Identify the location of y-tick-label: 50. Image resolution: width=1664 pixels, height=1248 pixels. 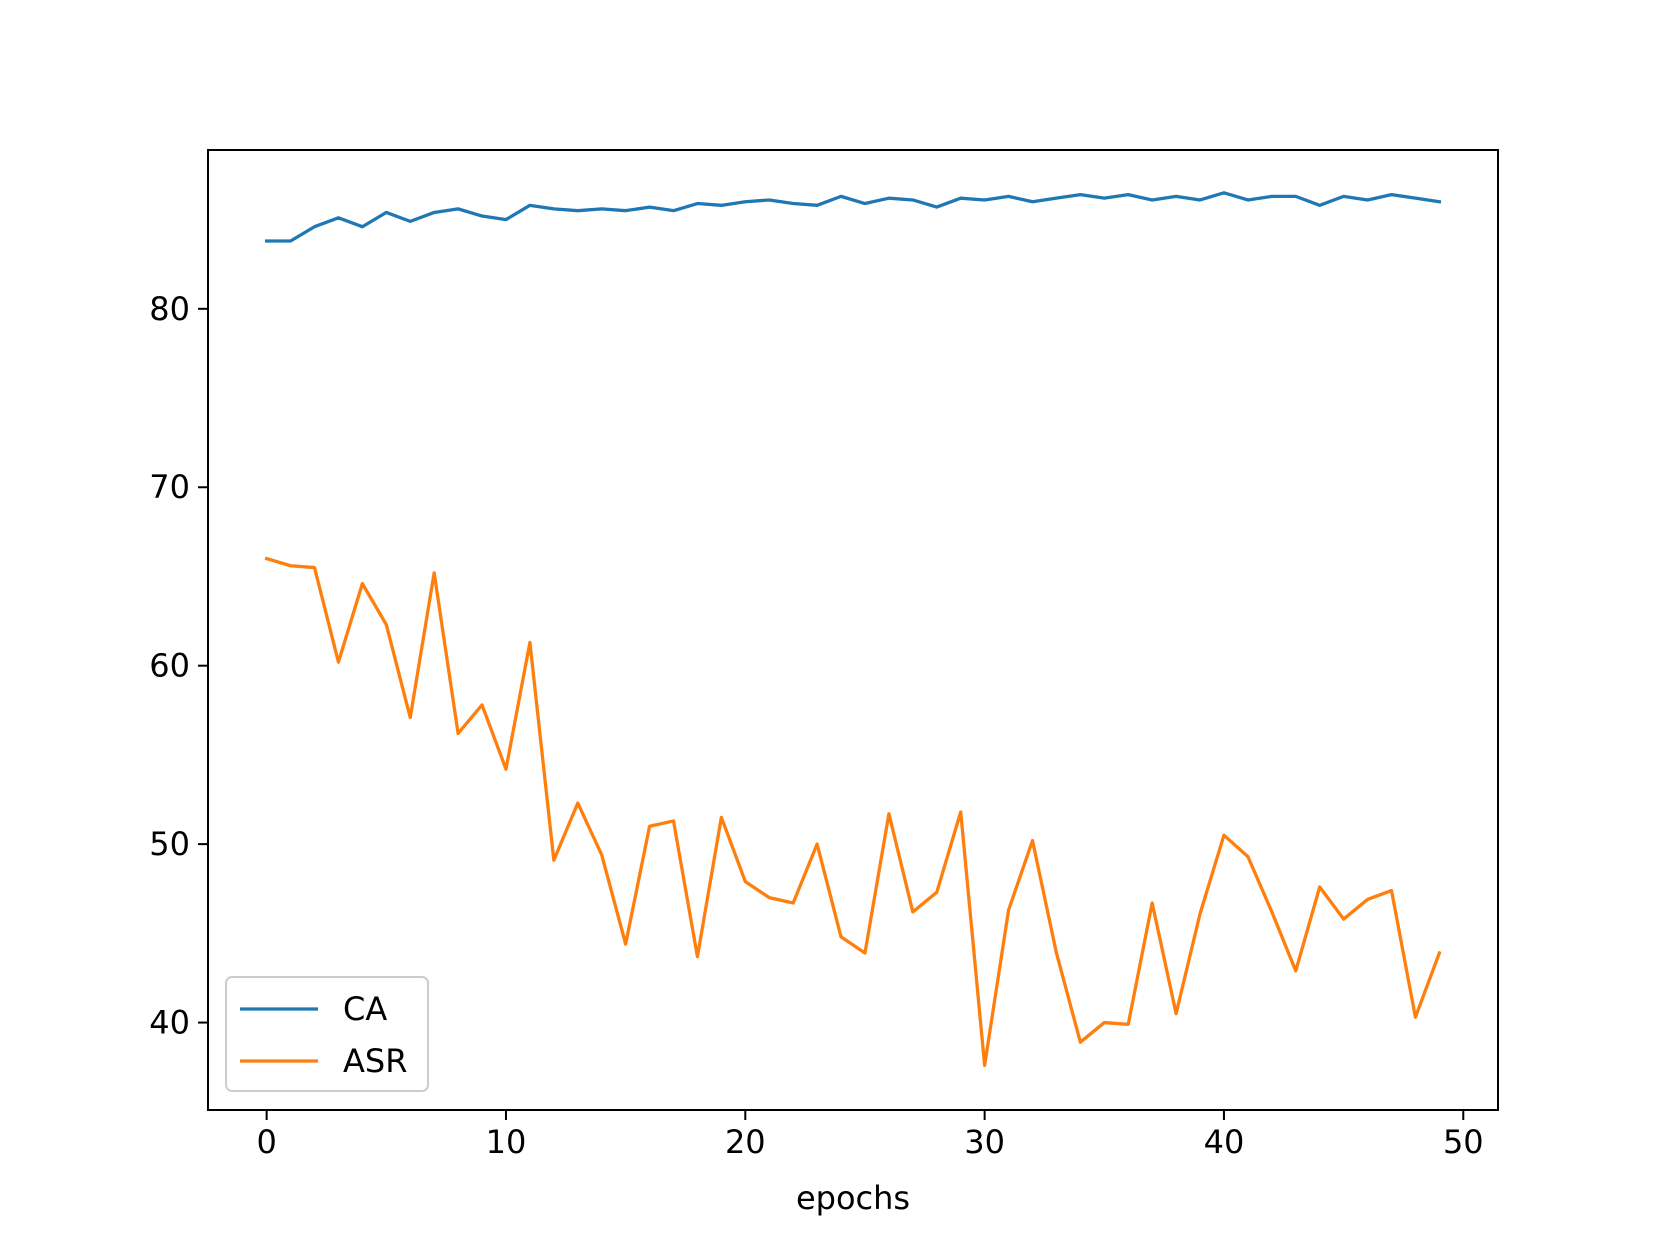
(169, 844).